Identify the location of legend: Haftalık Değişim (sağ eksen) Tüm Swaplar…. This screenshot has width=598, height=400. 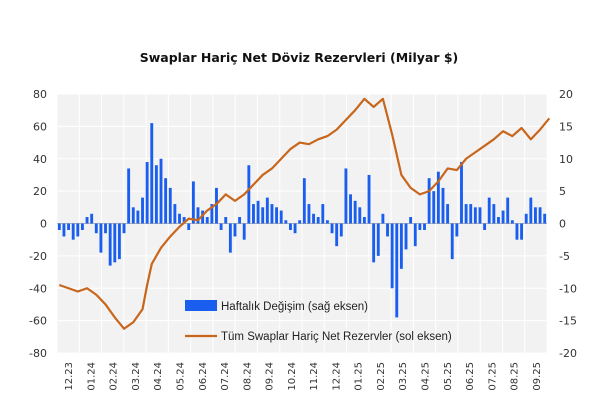
(318, 321).